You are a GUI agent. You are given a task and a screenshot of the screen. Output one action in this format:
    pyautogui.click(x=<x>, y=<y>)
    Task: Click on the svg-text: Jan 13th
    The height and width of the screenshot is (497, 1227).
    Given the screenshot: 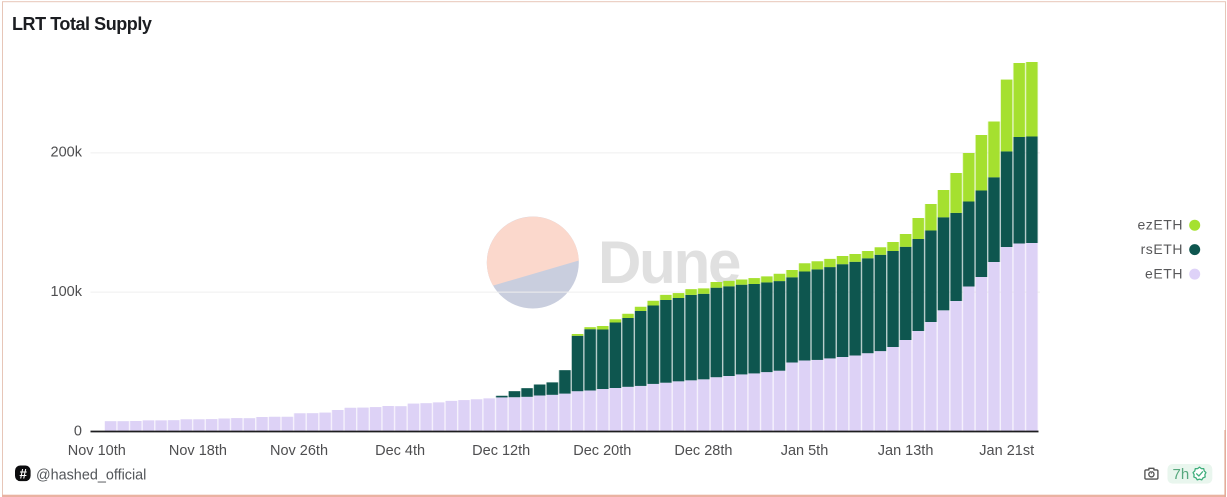 What is the action you would take?
    pyautogui.click(x=906, y=451)
    